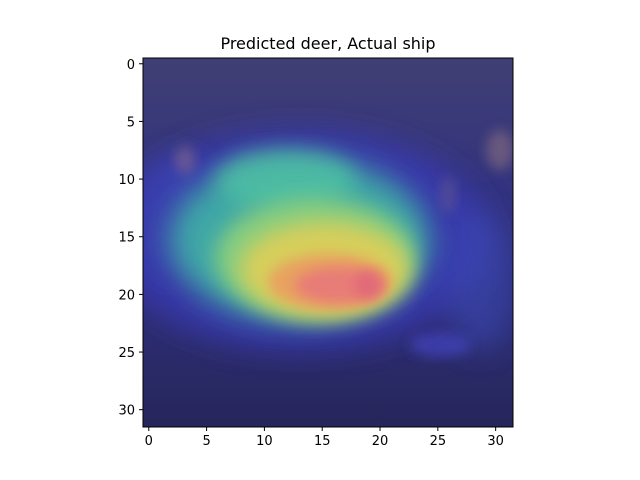 This screenshot has height=480, width=640. Describe the element at coordinates (322, 441) in the screenshot. I see `x-tick-label: 15` at that location.